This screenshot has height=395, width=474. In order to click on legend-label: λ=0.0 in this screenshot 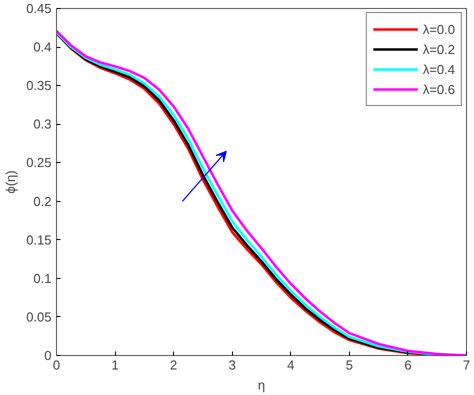, I will do `click(438, 29)`.